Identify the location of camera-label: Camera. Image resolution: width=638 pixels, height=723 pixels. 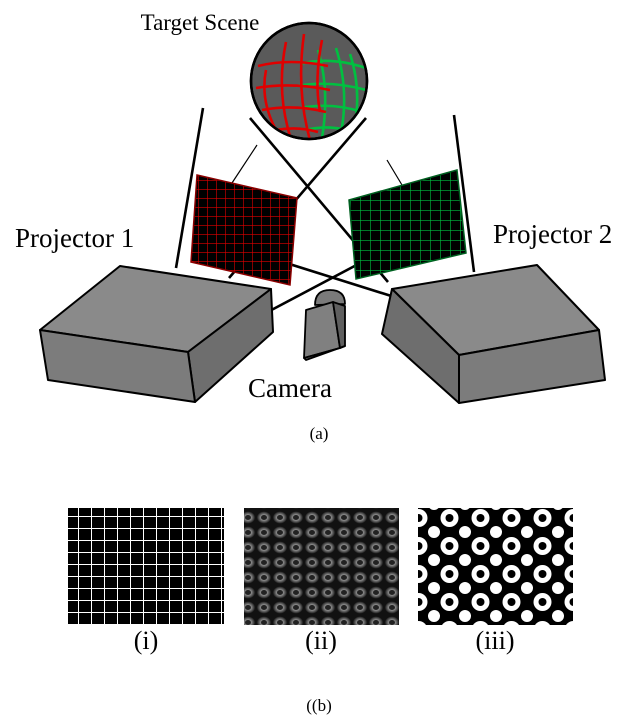
(290, 388).